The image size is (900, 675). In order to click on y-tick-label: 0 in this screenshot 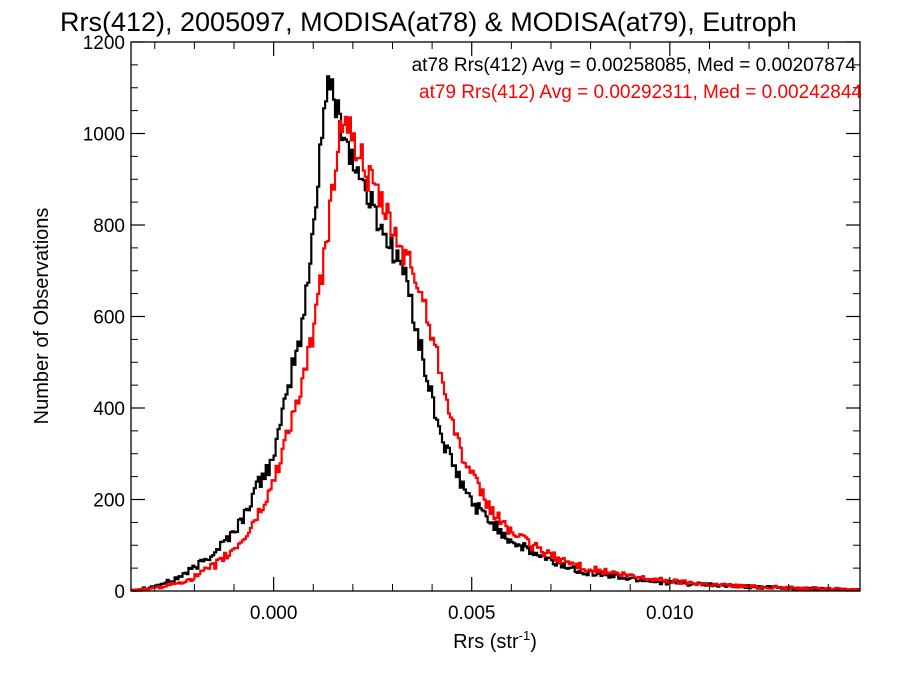, I will do `click(119, 592)`.